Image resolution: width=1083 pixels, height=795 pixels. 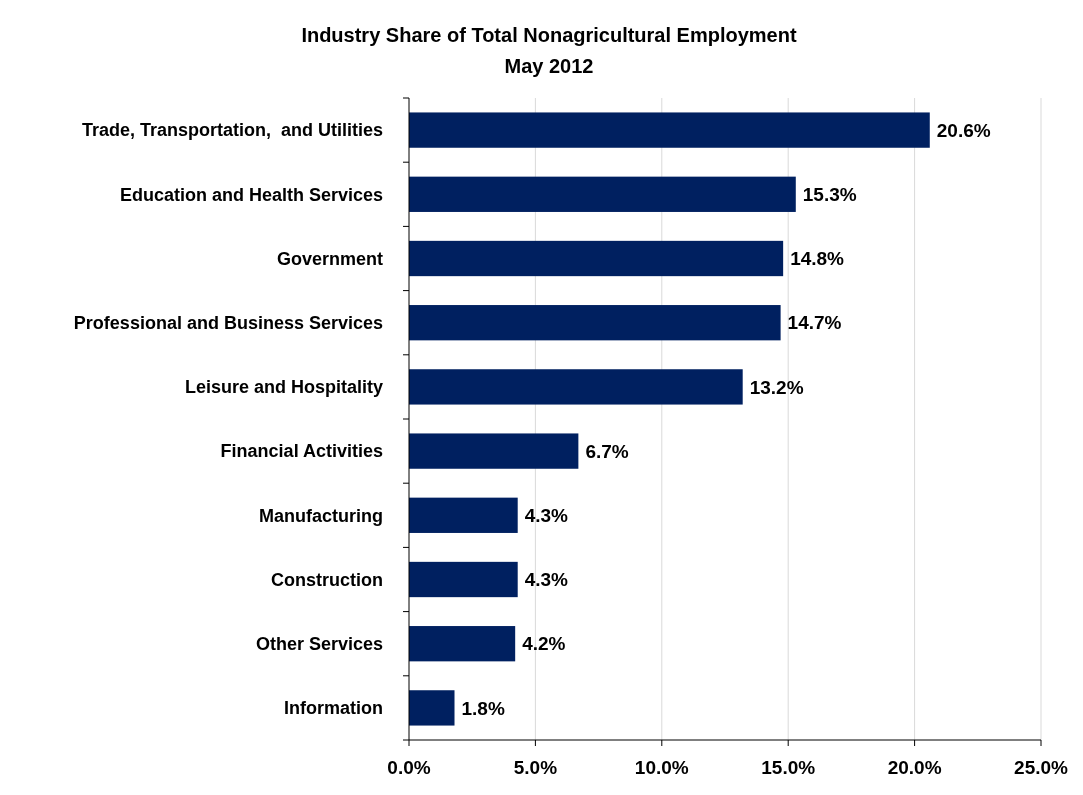 I want to click on y-tick-label: Financial Activities, so click(x=301, y=451).